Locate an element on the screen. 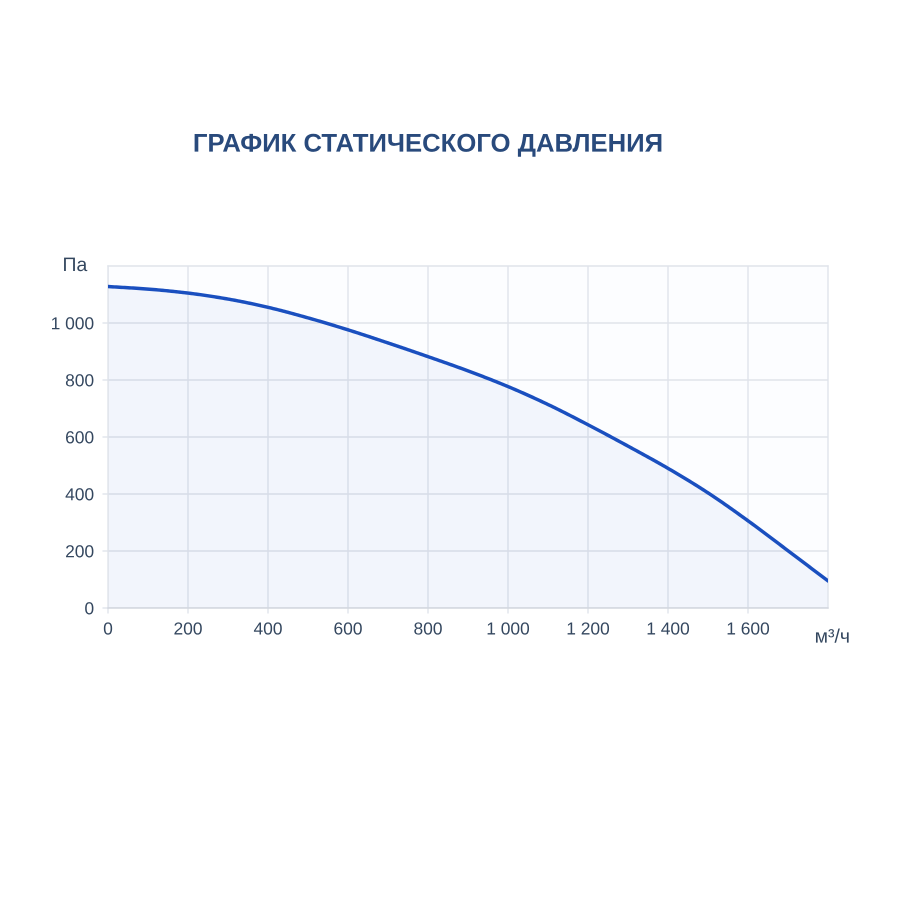 The height and width of the screenshot is (900, 900). y-tick-label: 1 000 is located at coordinates (73, 323).